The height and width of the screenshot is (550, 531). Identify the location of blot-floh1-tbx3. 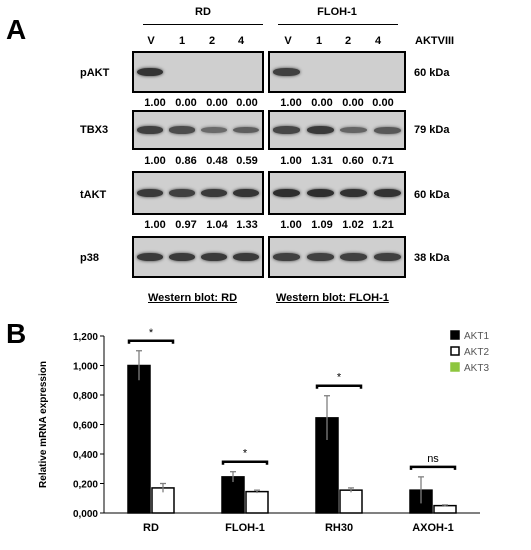
(337, 130).